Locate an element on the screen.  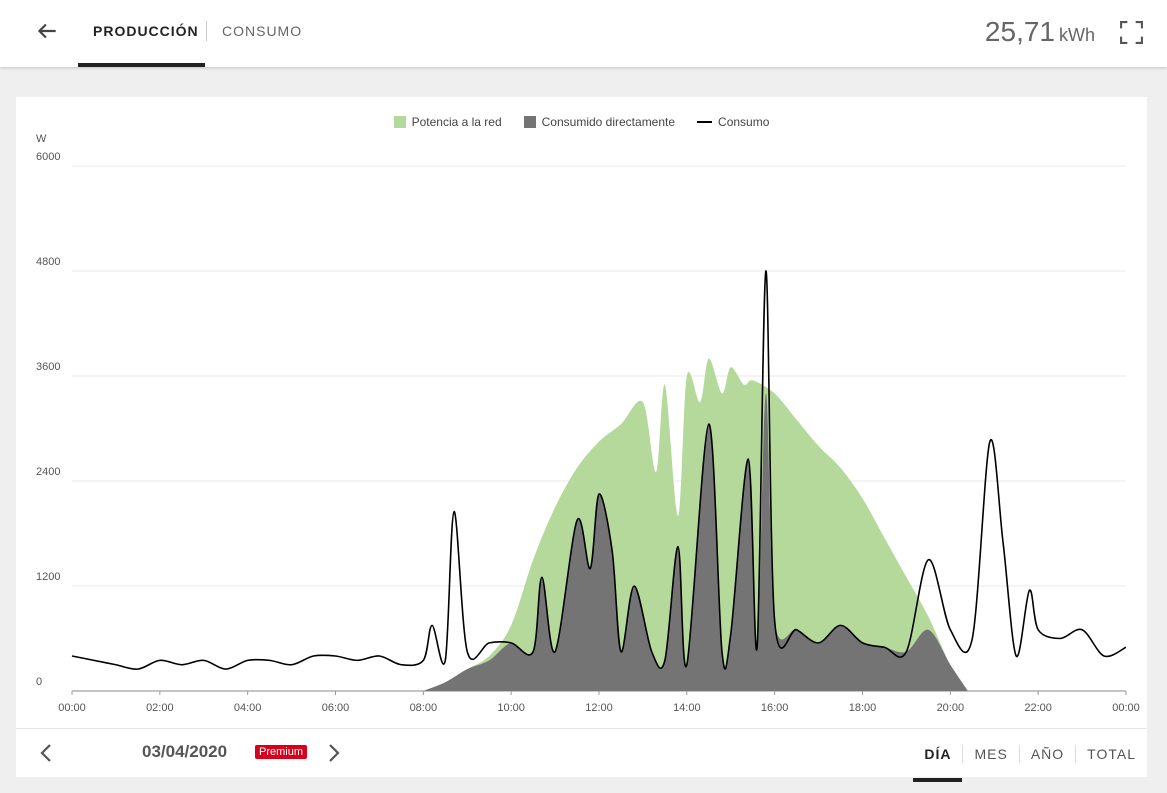
legend-swatch-potencia is located at coordinates (399, 122).